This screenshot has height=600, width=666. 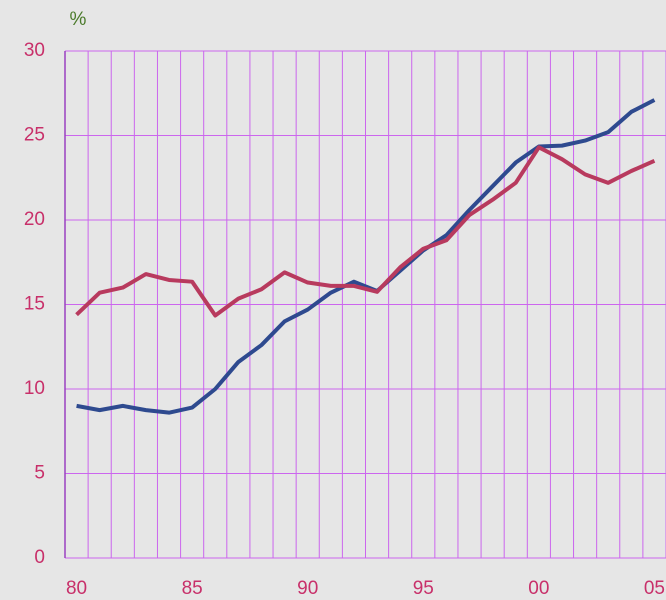 What do you see at coordinates (76, 588) in the screenshot?
I see `x-tick-label: 80` at bounding box center [76, 588].